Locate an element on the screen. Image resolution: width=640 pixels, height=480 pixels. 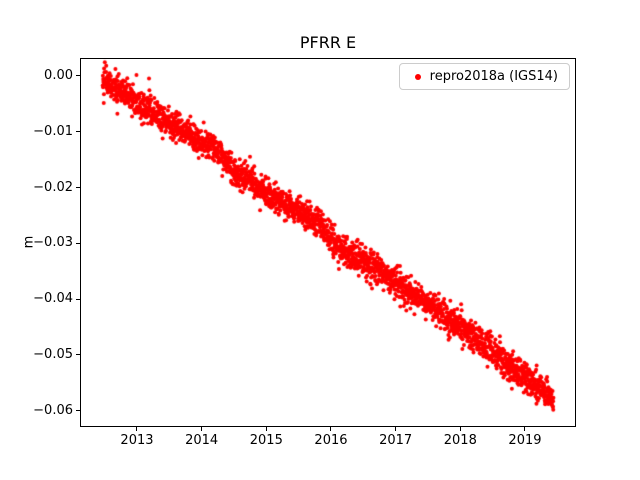
y-tick-label: −0.04 is located at coordinates (53, 299).